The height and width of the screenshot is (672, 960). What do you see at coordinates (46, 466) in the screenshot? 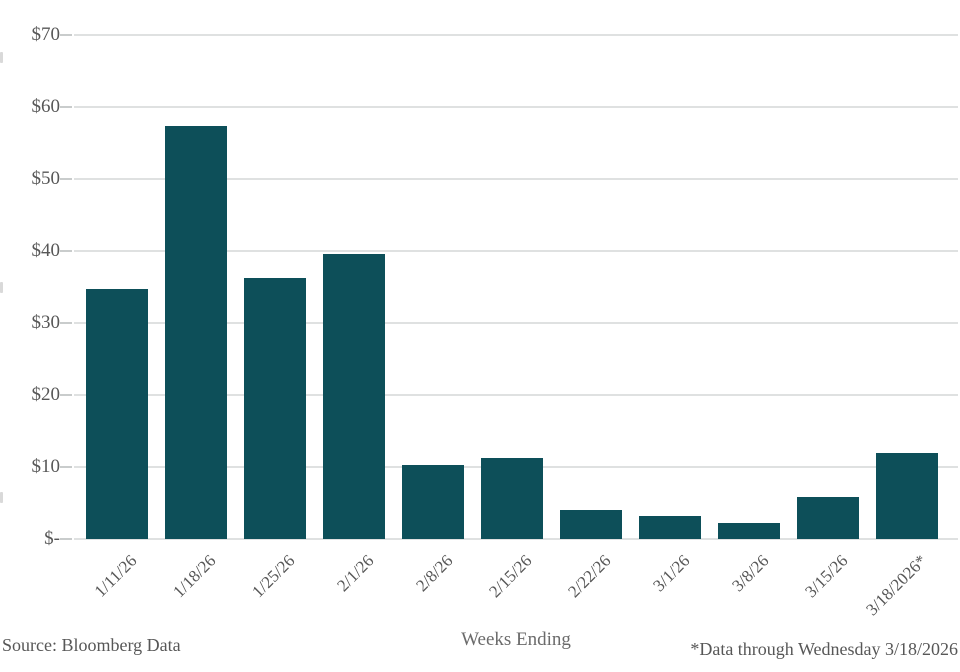
I see `y-axis-tick-label: $10` at bounding box center [46, 466].